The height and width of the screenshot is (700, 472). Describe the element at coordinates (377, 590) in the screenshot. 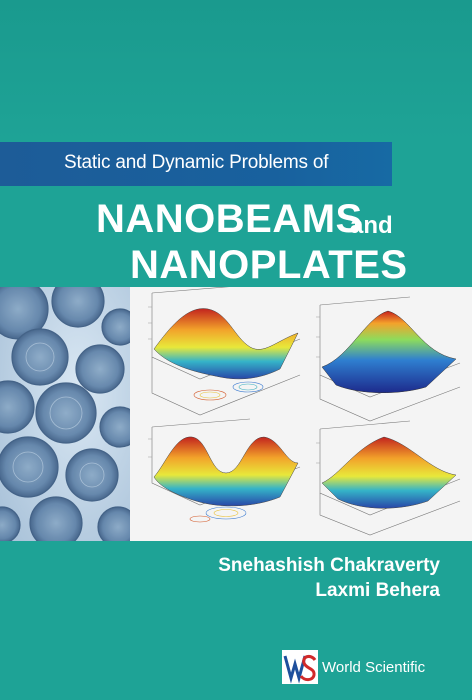

I see `author-2: Laxmi Behera` at that location.